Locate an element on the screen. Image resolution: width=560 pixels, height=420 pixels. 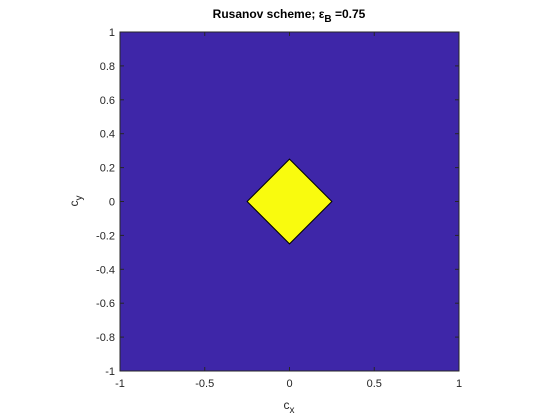
x-tick-label: 1 is located at coordinates (459, 384).